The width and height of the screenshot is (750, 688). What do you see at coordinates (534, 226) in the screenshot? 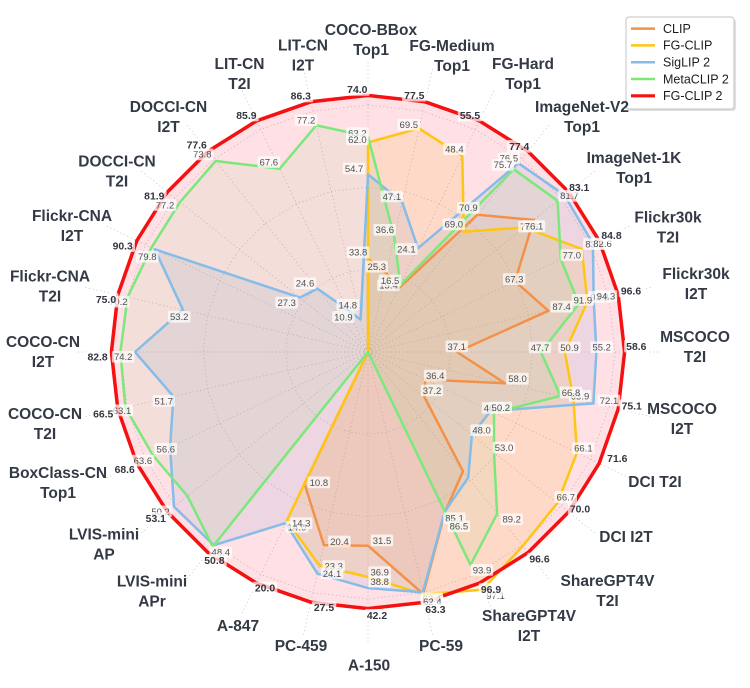
I see `svg-text: 76.1` at bounding box center [534, 226].